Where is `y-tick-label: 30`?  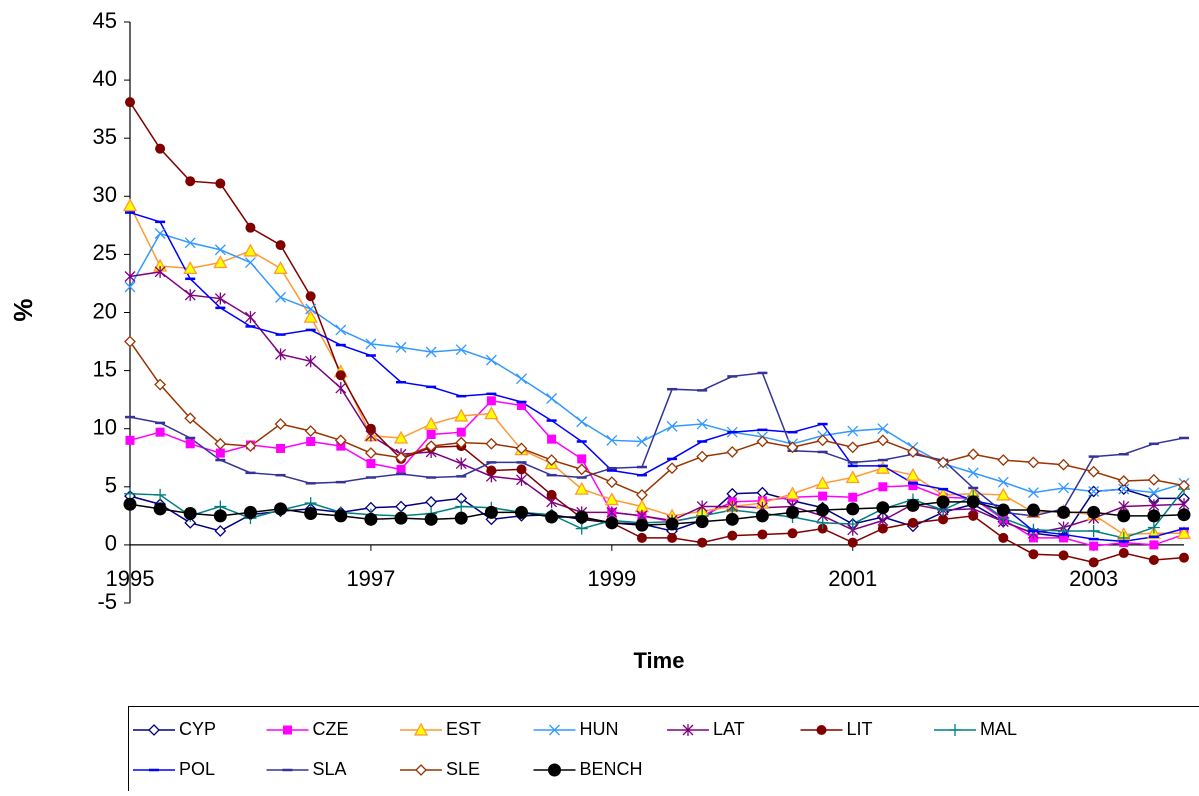
y-tick-label: 30 is located at coordinates (105, 194).